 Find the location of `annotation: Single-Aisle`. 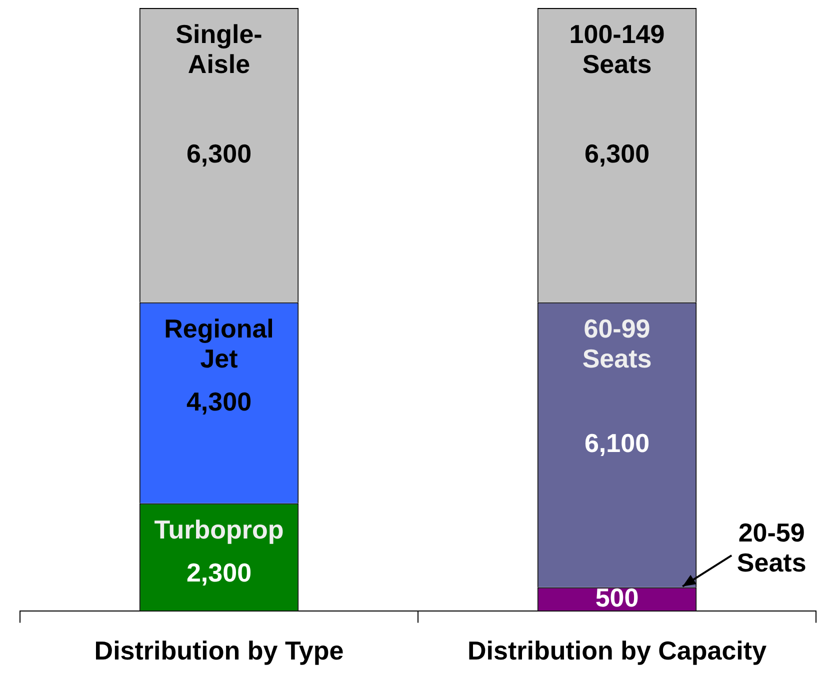

annotation: Single-Aisle is located at coordinates (219, 49).